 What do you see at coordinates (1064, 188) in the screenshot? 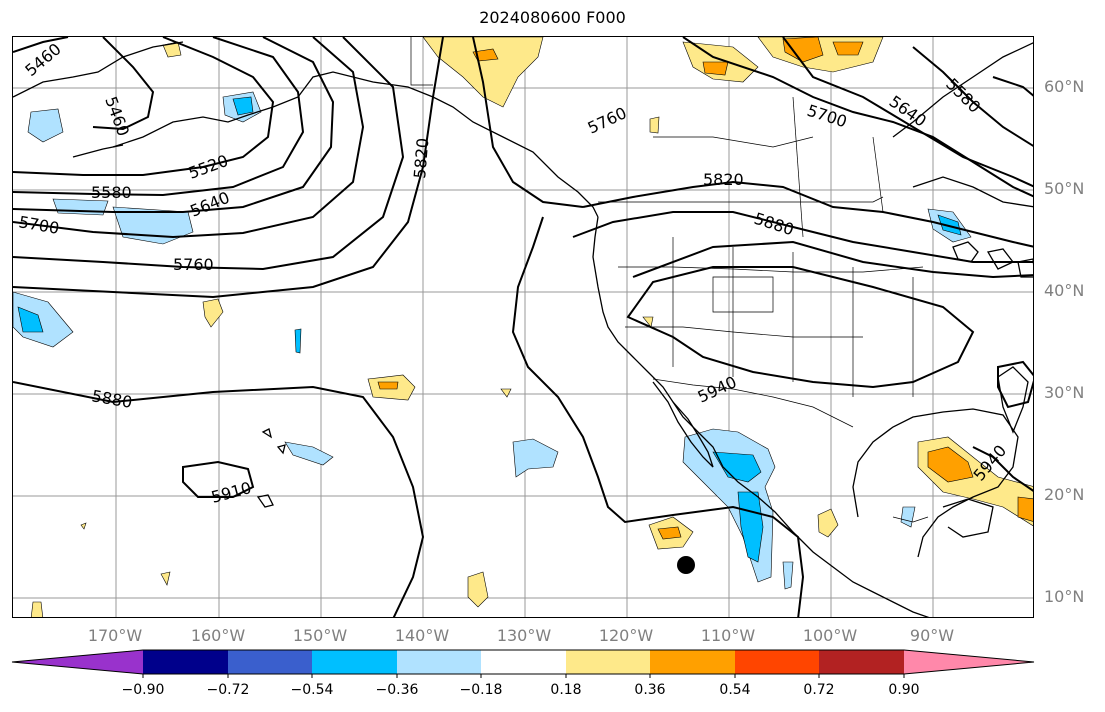
I see `latitude-label: 50°N` at bounding box center [1064, 188].